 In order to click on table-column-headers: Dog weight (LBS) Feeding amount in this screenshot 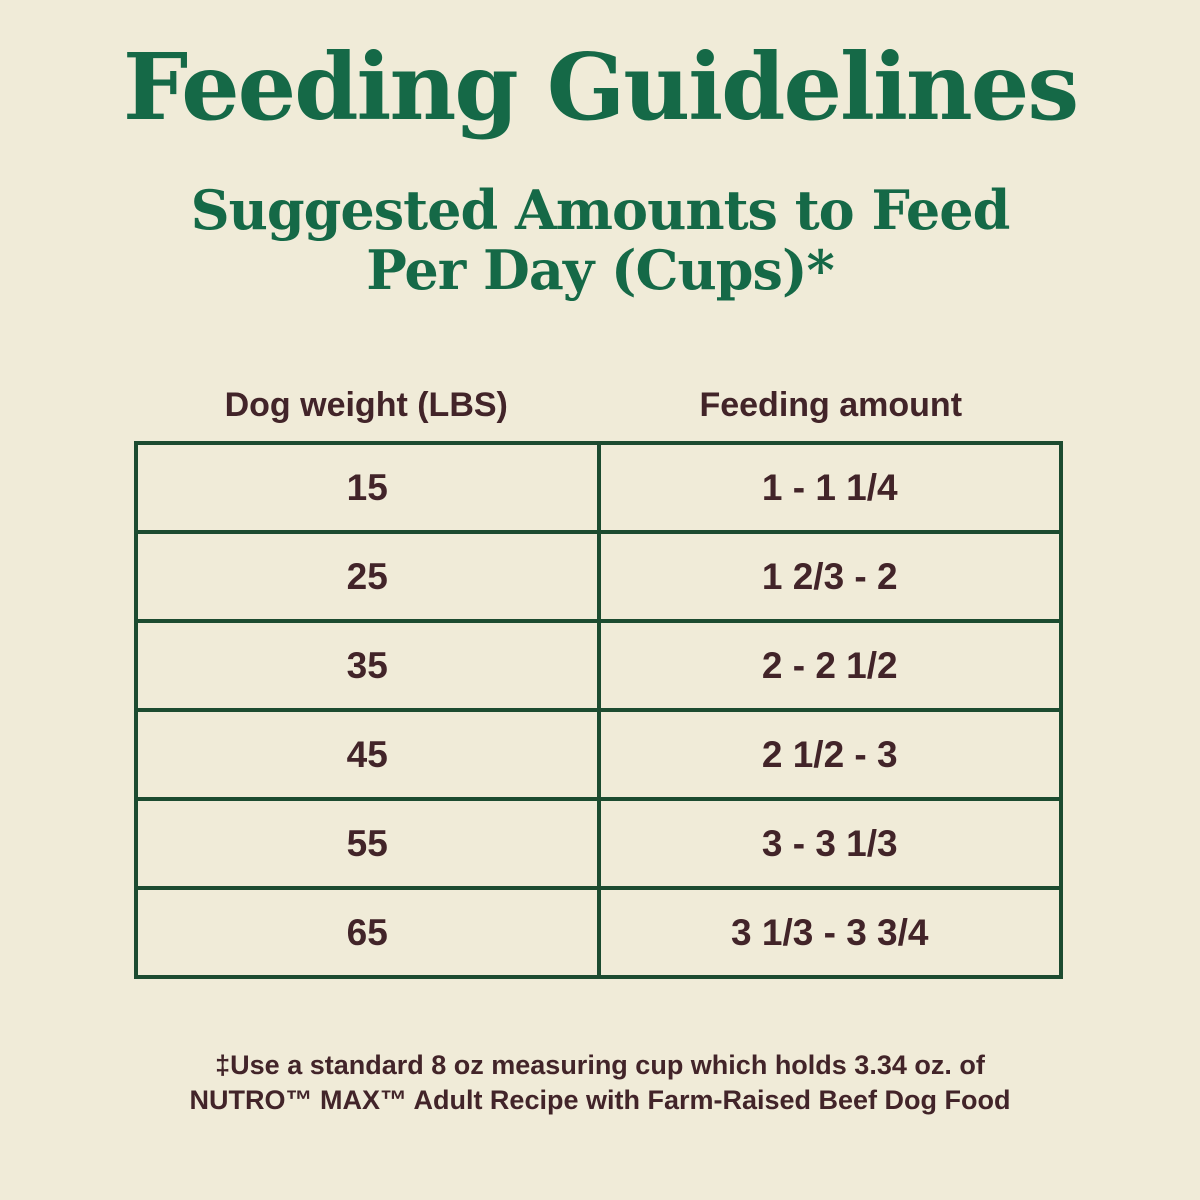, I will do `click(598, 405)`.